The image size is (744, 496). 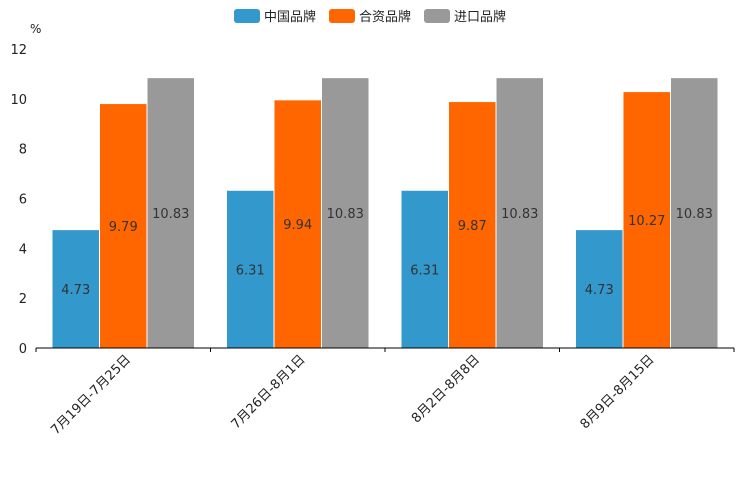 What do you see at coordinates (91, 395) in the screenshot?
I see `x-tick-label: 7月19日-7月25日` at bounding box center [91, 395].